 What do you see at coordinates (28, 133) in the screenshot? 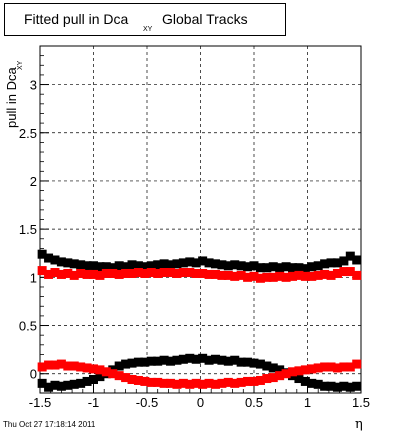
I see `y-tick-label: 2.5` at bounding box center [28, 133].